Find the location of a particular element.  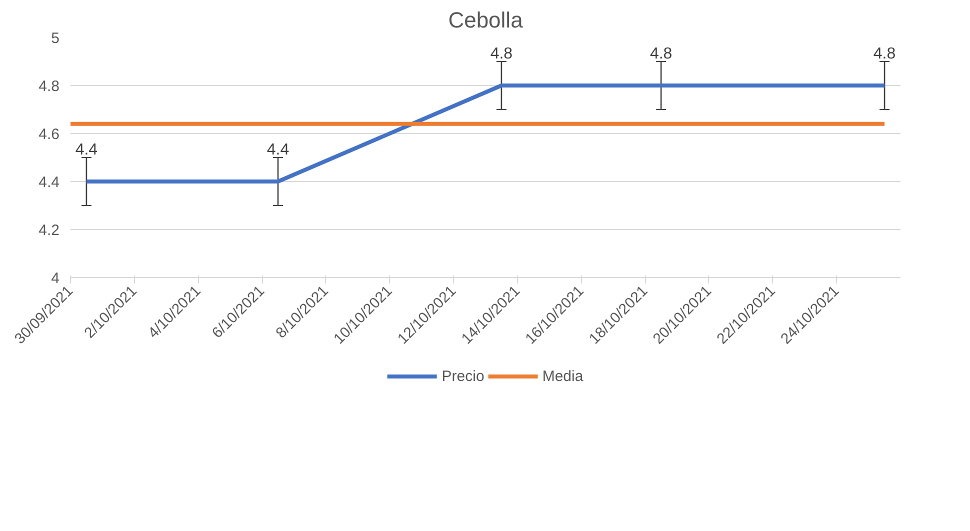

y-tick-label: 4 is located at coordinates (55, 278).